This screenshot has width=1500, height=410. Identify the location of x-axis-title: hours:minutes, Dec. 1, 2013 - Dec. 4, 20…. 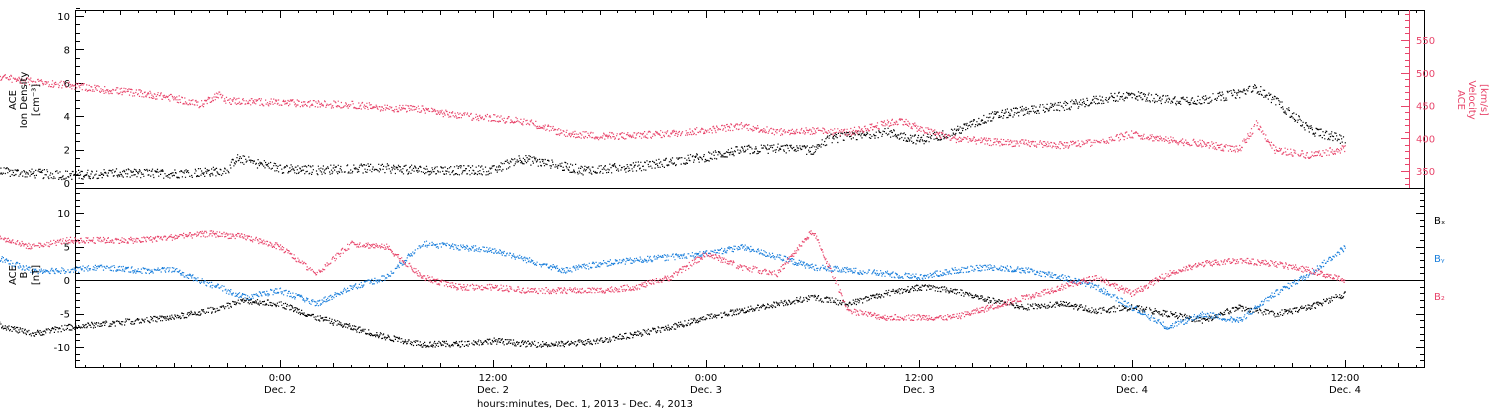
(585, 404).